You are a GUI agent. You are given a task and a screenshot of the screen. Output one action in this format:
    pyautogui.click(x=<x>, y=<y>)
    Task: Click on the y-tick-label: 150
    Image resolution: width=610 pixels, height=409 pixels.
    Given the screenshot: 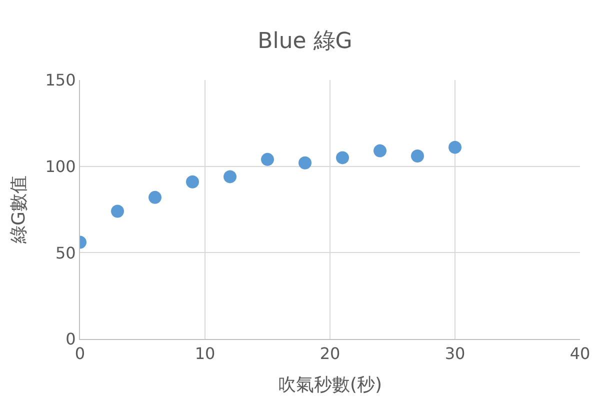 What is the action you would take?
    pyautogui.click(x=60, y=80)
    